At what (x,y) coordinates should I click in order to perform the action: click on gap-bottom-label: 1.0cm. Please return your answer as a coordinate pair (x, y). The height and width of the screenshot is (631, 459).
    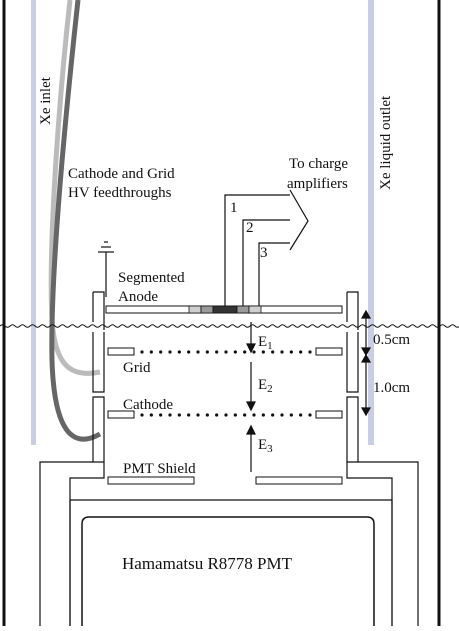
    Looking at the image, I should click on (391, 388).